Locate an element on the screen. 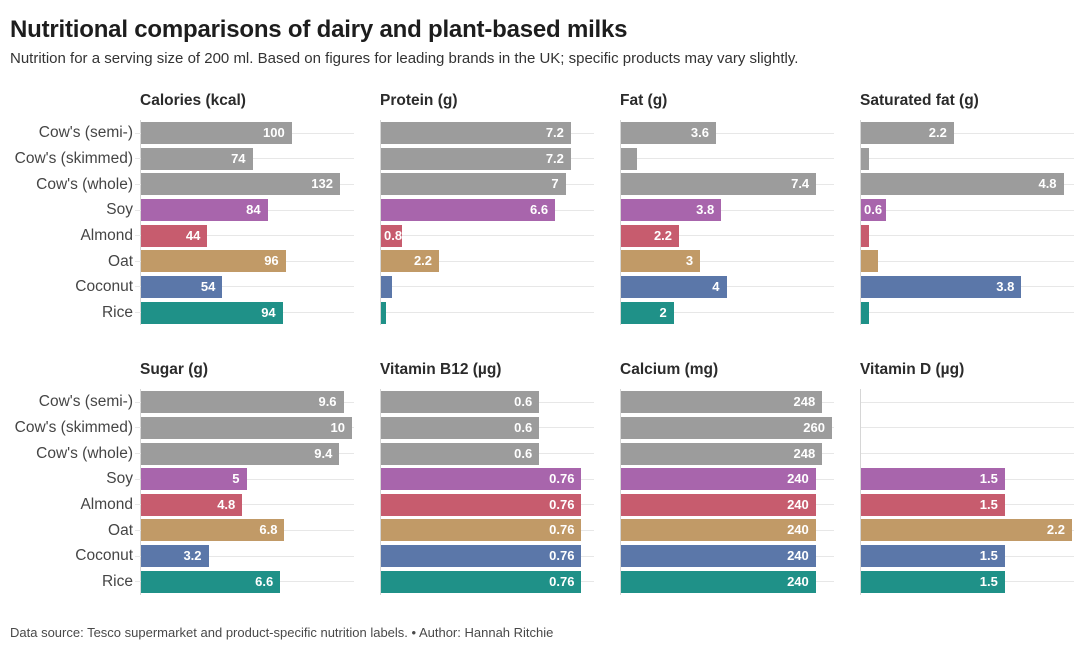 The image size is (1086, 650). bar-row: 3 is located at coordinates (727, 261).